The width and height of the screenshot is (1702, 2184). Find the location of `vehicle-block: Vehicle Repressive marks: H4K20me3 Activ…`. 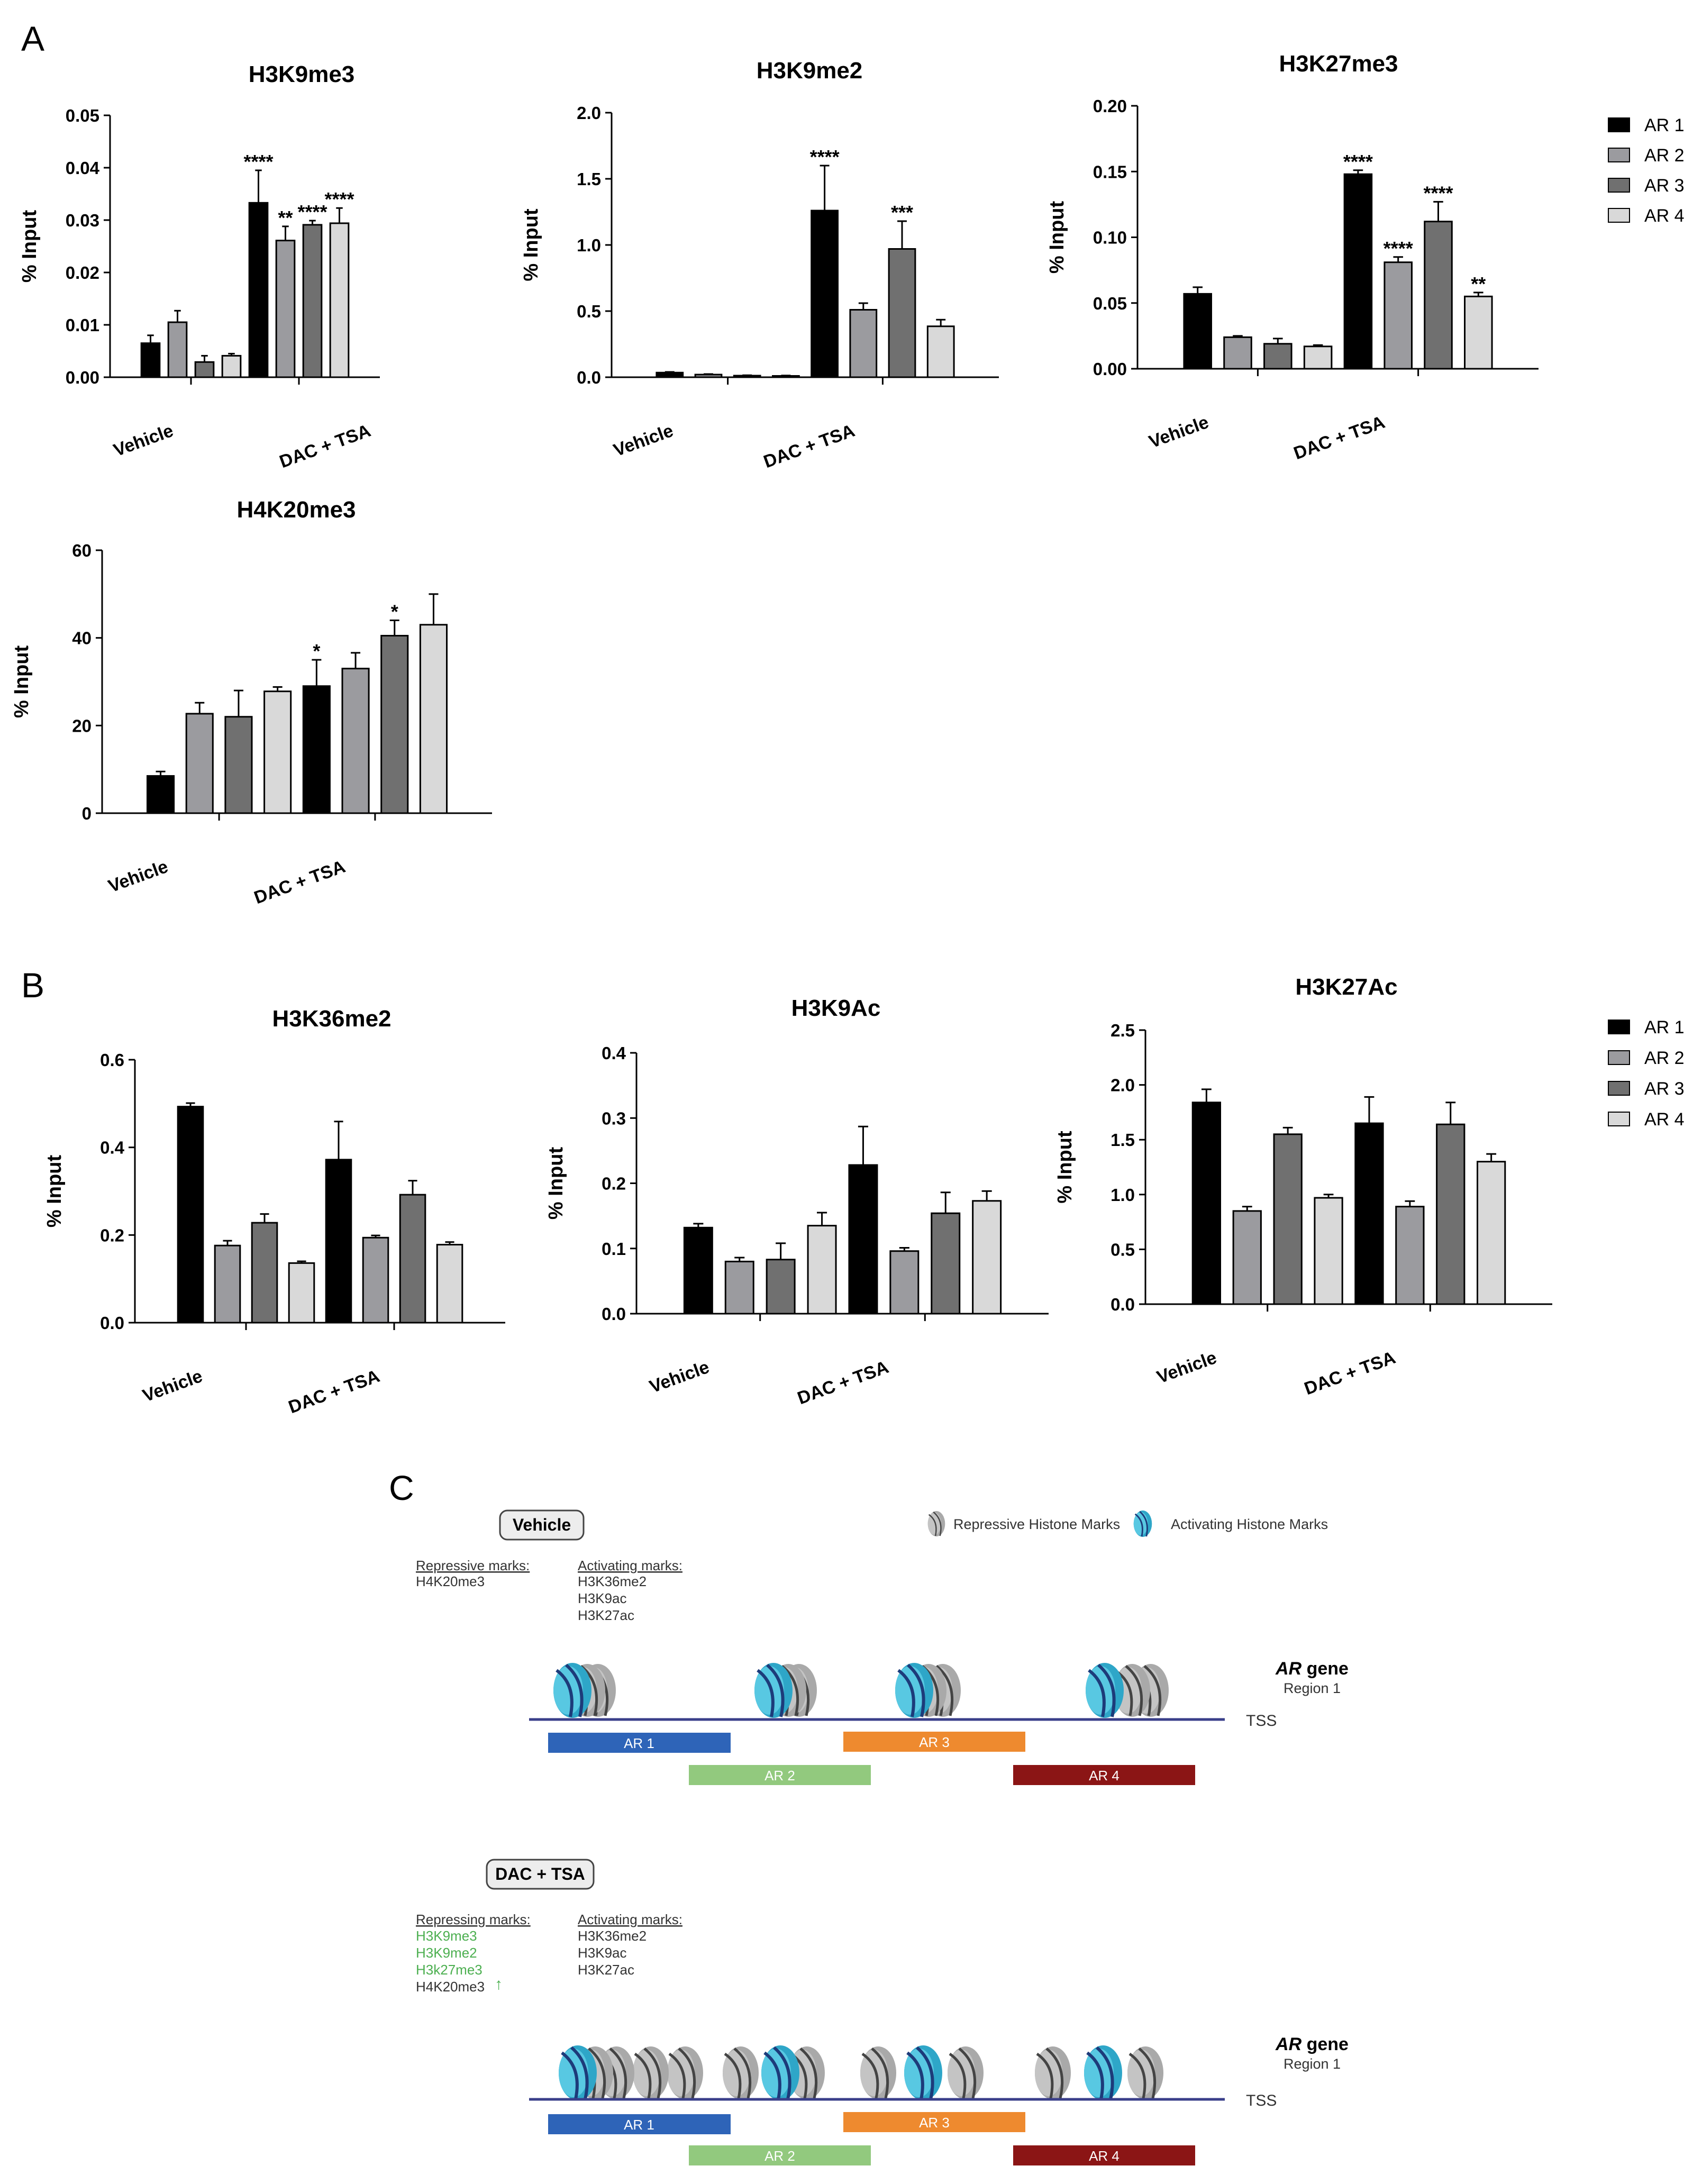

vehicle-block: Vehicle Repressive marks: H4K20me3 Activ… is located at coordinates (882, 1647).